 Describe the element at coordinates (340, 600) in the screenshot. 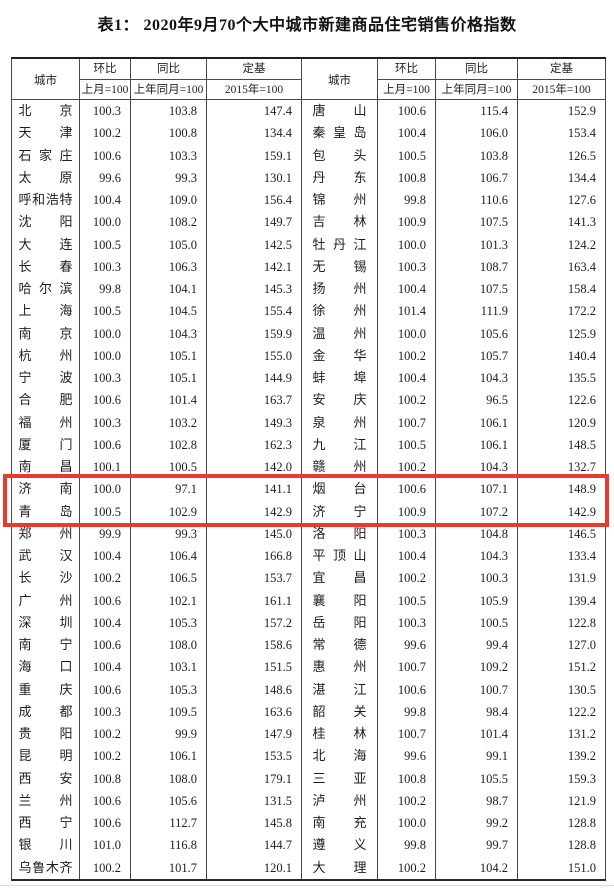

I see `city-cell: 襄阳` at that location.